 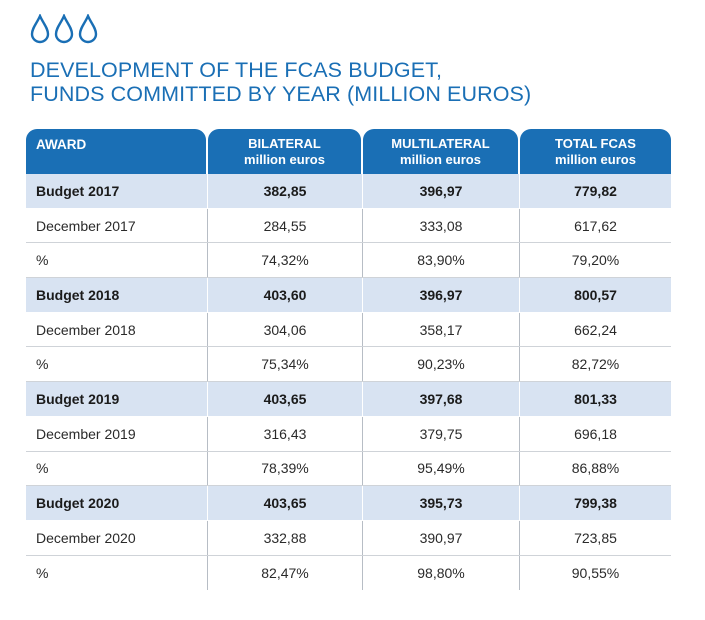 I want to click on bilateral-cell: 75,34%, so click(x=284, y=364).